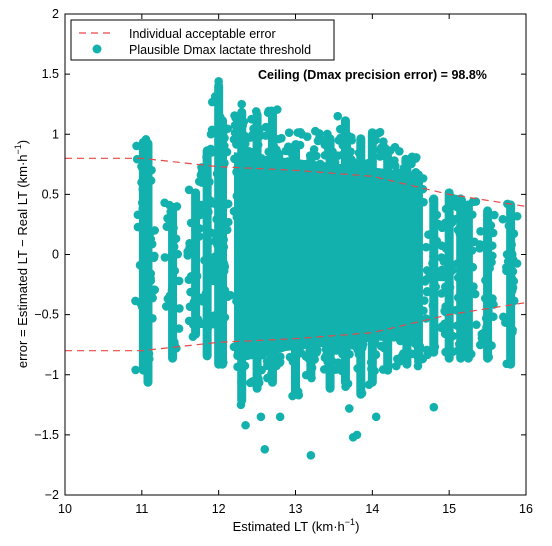 The width and height of the screenshot is (552, 546). Describe the element at coordinates (46, 315) in the screenshot. I see `y-tick-label: −0.5` at that location.